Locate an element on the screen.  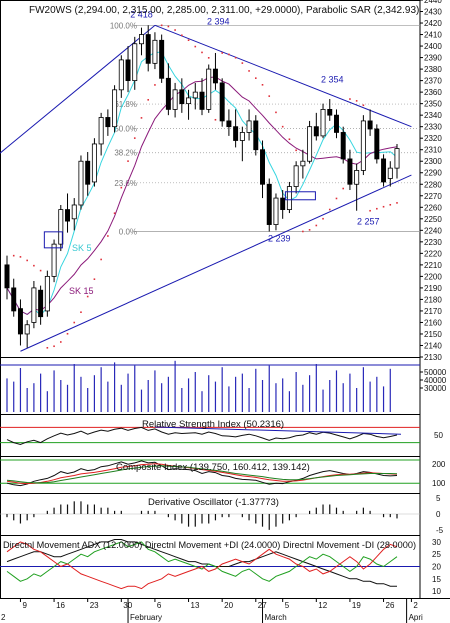
volume-tick-label: 30000 is located at coordinates (435, 388).